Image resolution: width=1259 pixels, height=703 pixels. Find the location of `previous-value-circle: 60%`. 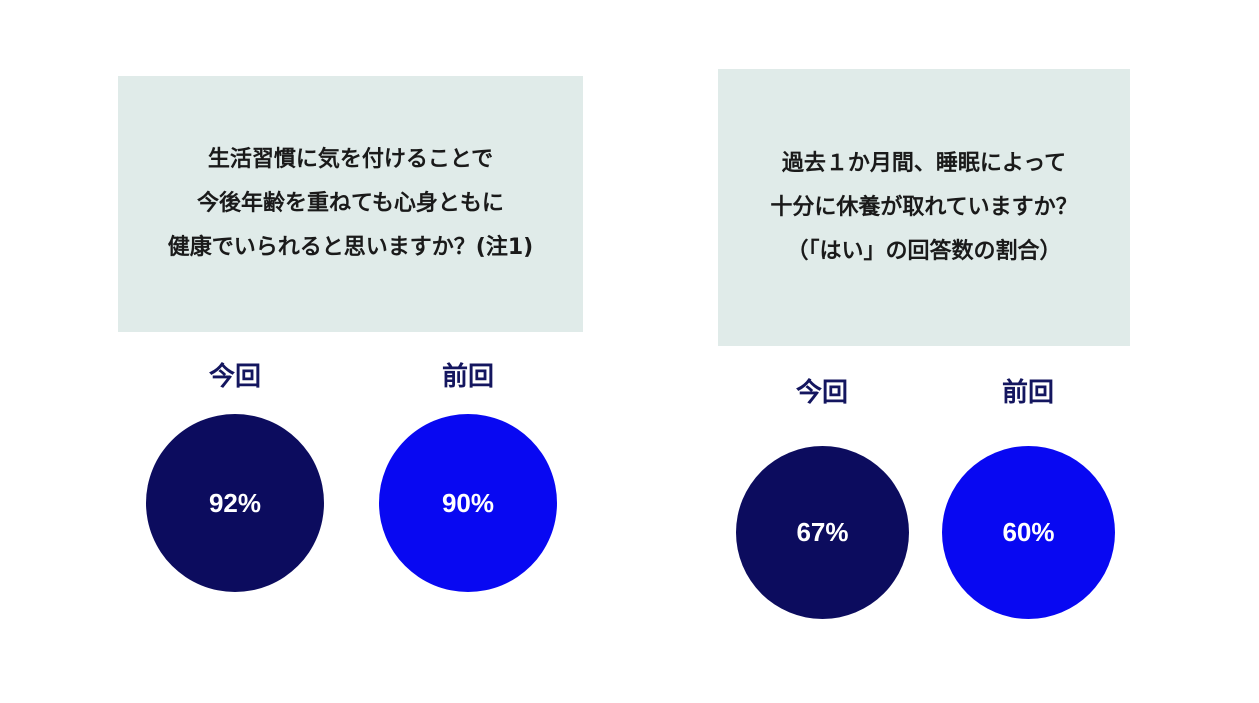

previous-value-circle: 60% is located at coordinates (1028, 532).